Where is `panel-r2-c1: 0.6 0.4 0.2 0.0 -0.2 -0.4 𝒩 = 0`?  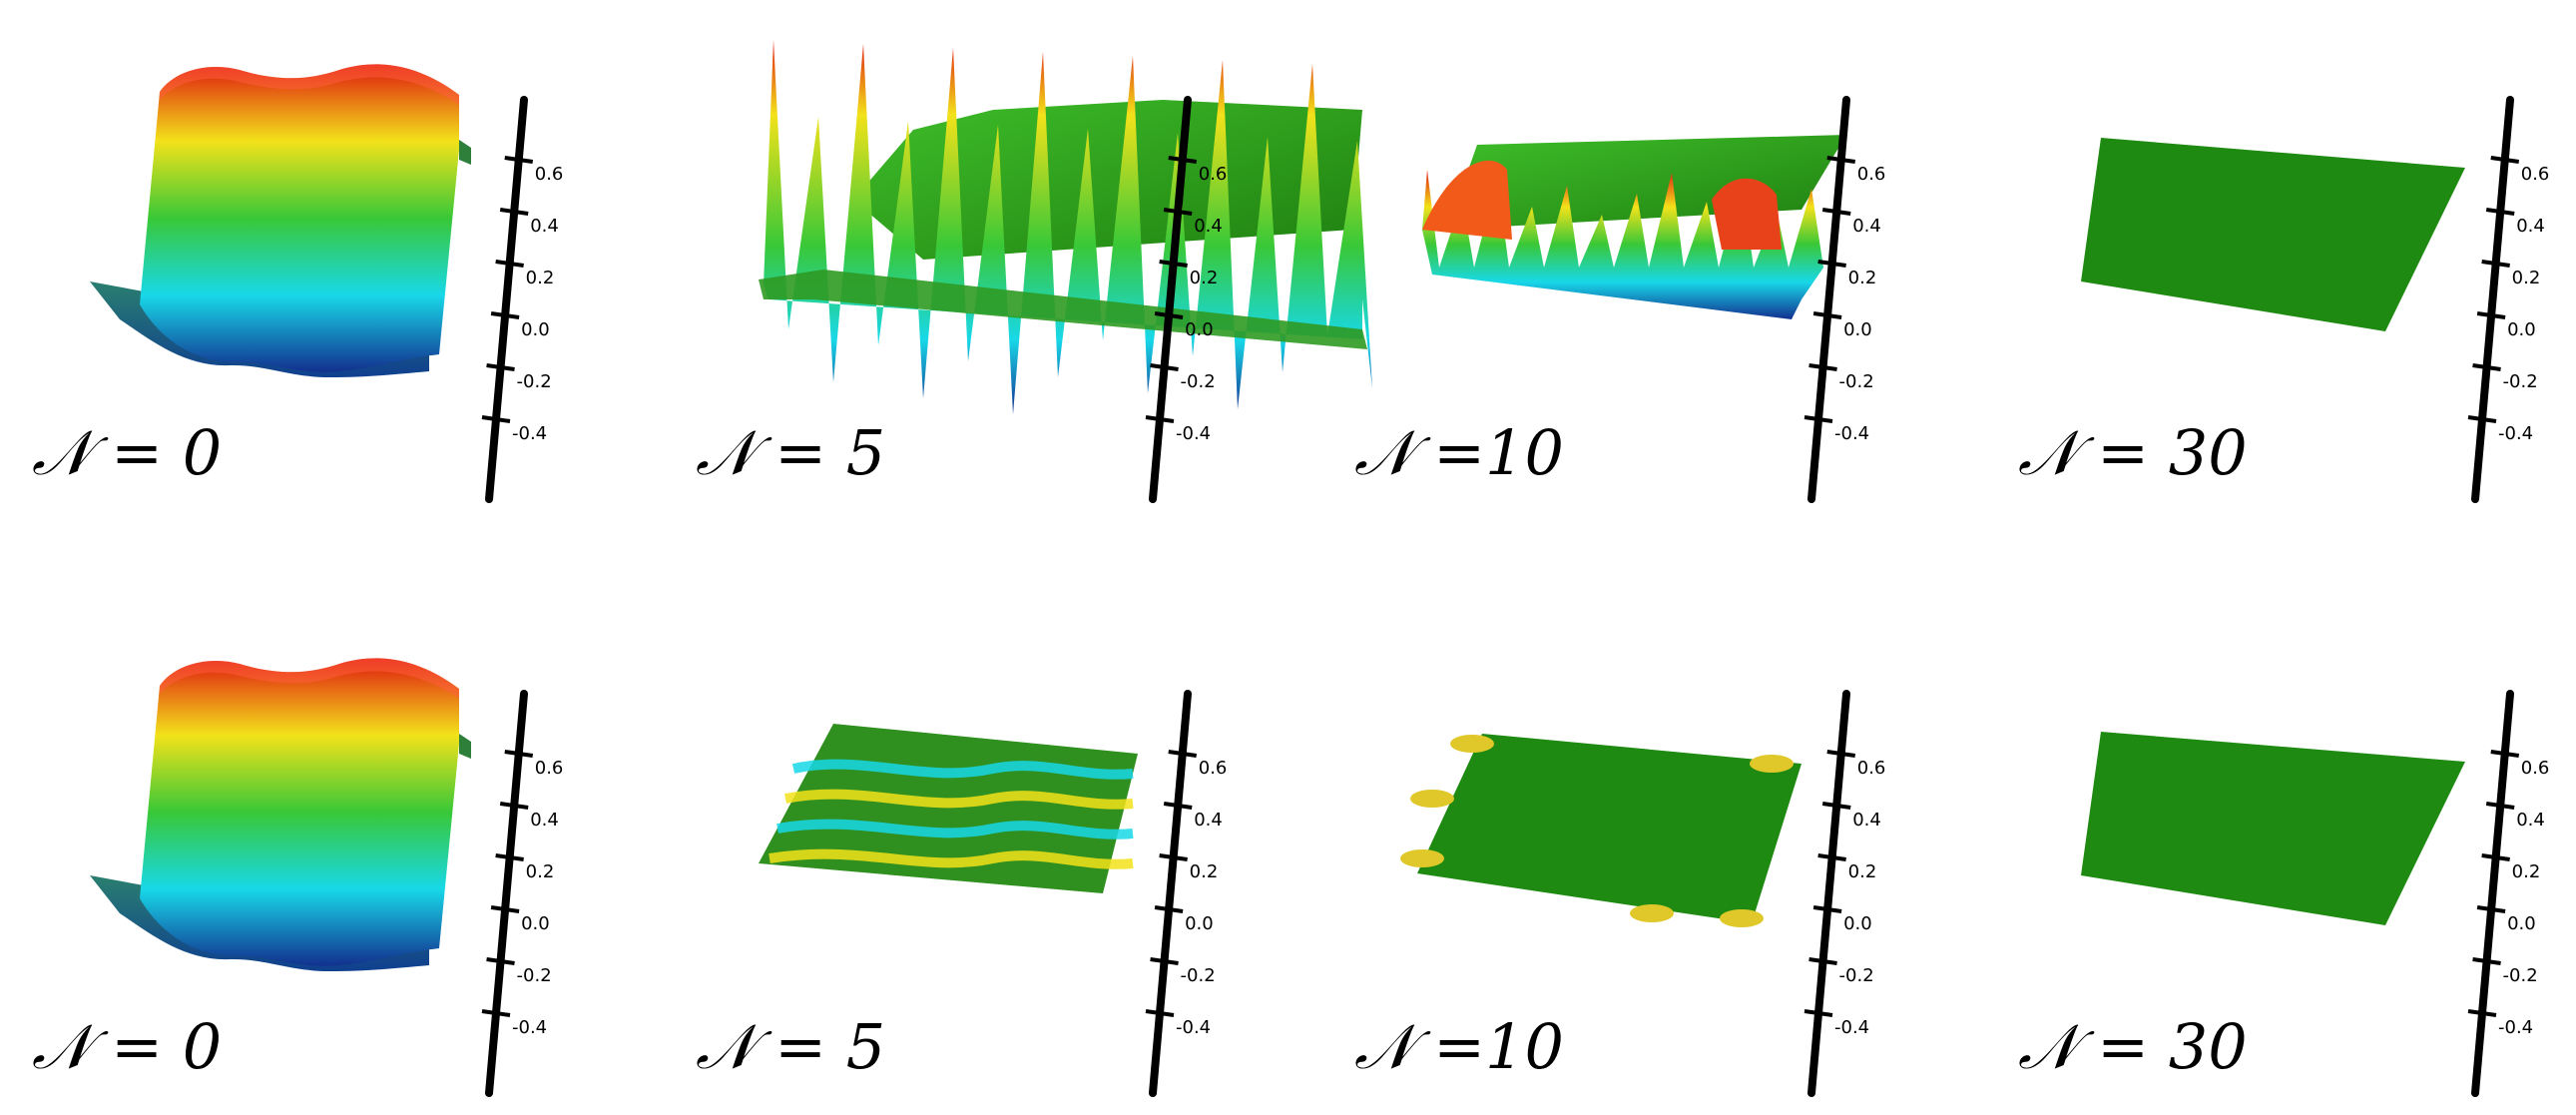
panel-r2-c1: 0.6 0.4 0.2 0.0 -0.2 -0.4 𝒩 = 0 is located at coordinates (298, 877).